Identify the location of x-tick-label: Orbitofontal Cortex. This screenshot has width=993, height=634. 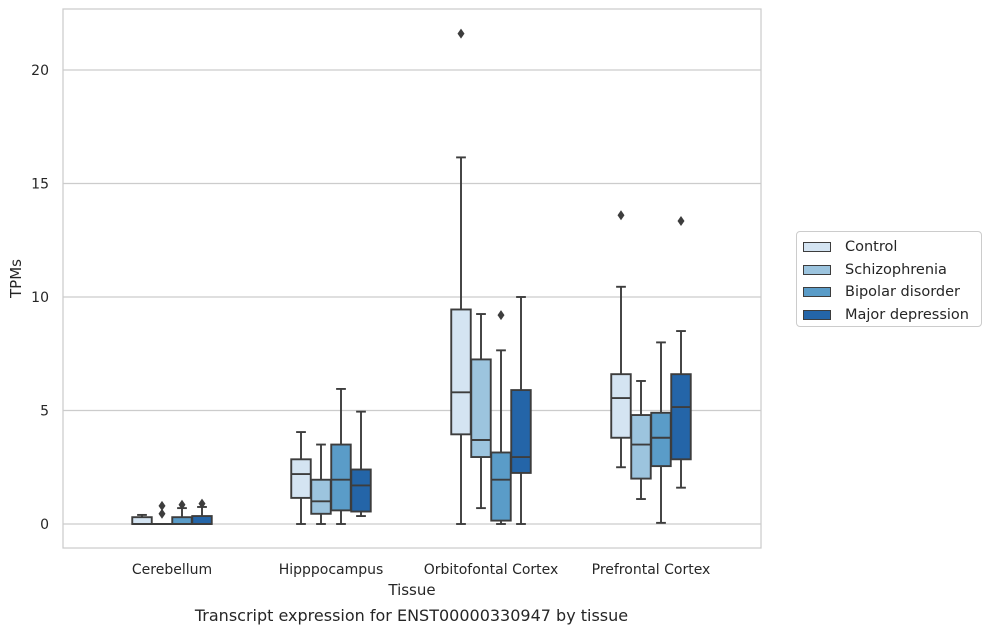
(491, 570).